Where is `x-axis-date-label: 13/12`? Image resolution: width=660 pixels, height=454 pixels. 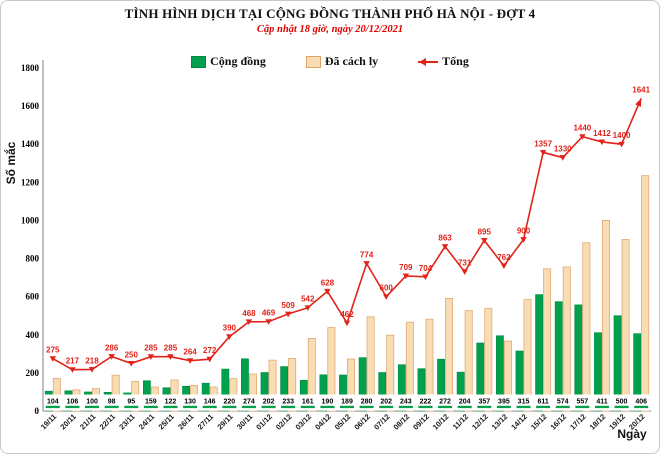 x-axis-date-label: 13/12 is located at coordinates (500, 422).